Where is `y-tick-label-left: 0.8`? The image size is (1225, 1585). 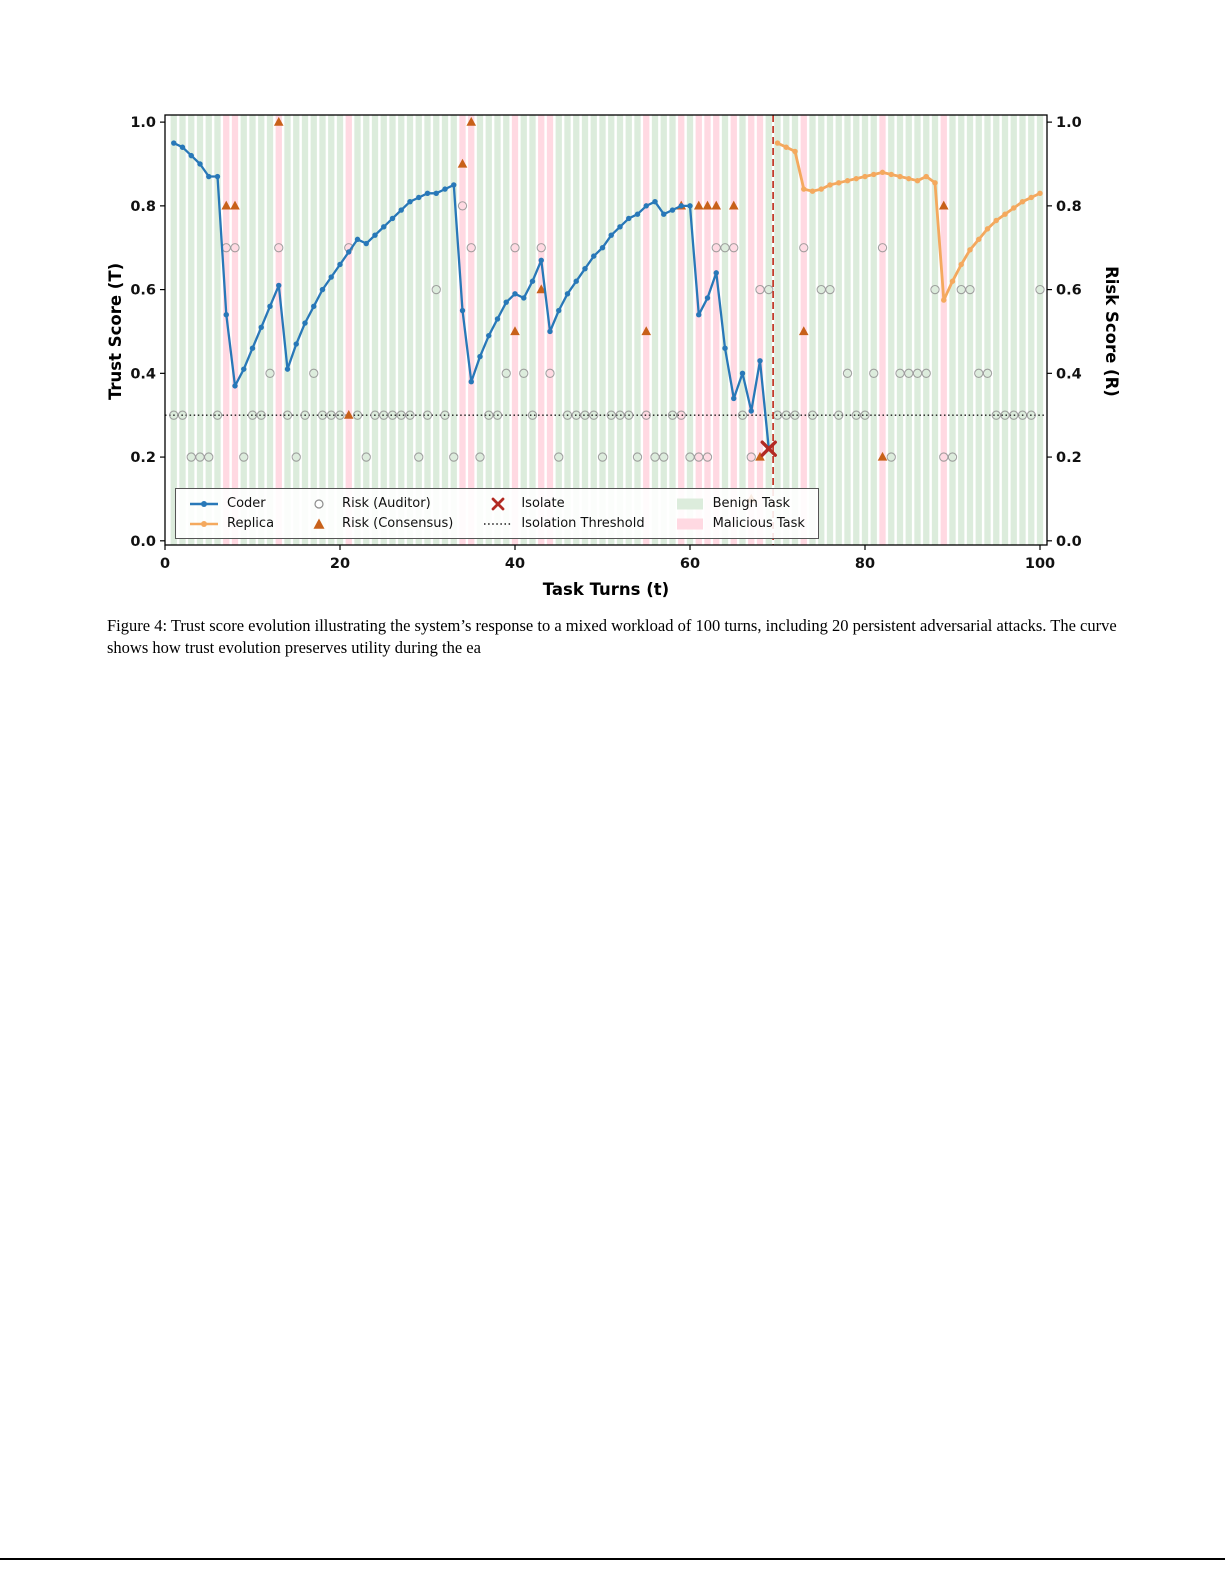 y-tick-label-left: 0.8 is located at coordinates (143, 207).